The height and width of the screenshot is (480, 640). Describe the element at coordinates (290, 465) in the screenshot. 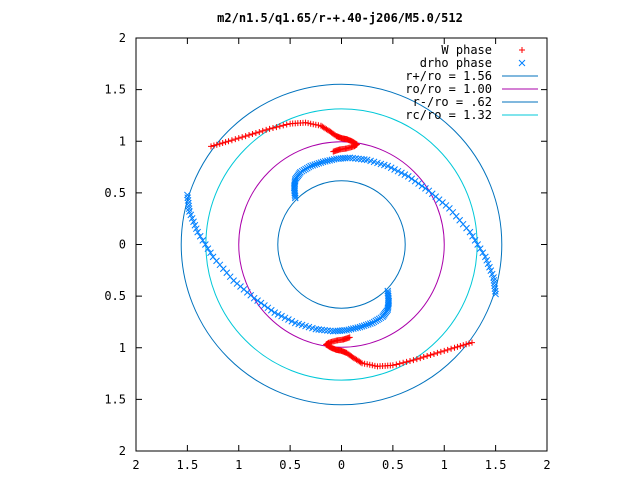

I see `x-tick-label: 0.5` at that location.